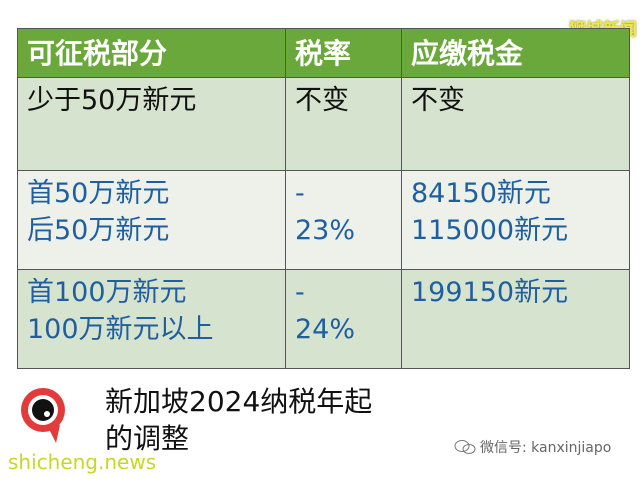 This screenshot has width=643, height=479. I want to click on cell-text: 24%, so click(325, 329).